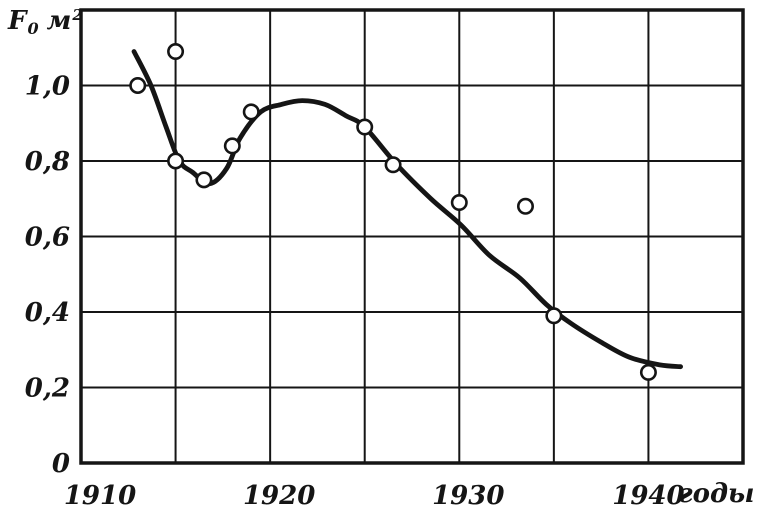 The image size is (760, 522). I want to click on y-axis-title: F0 м2, so click(46, 22).